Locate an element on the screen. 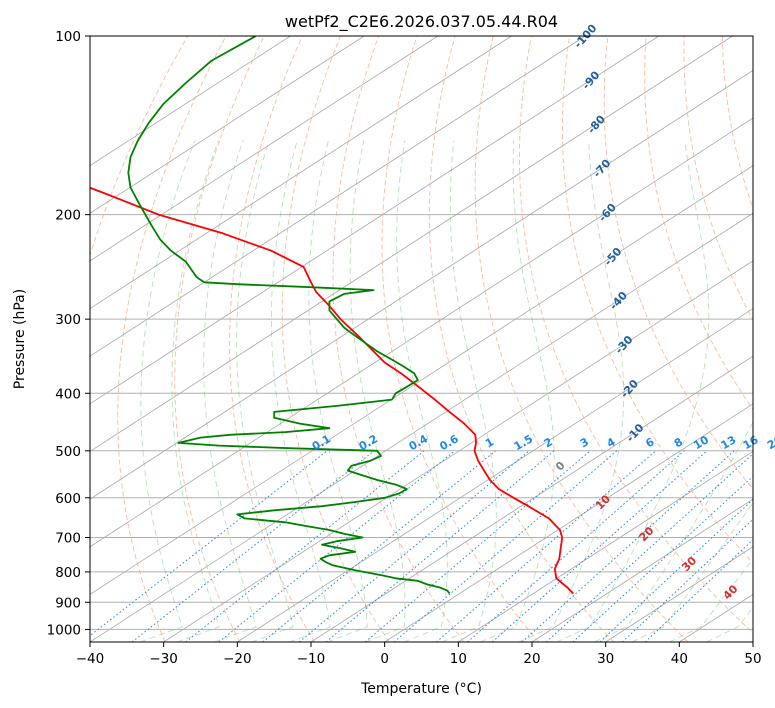  x-tick-label: −10 is located at coordinates (311, 659).